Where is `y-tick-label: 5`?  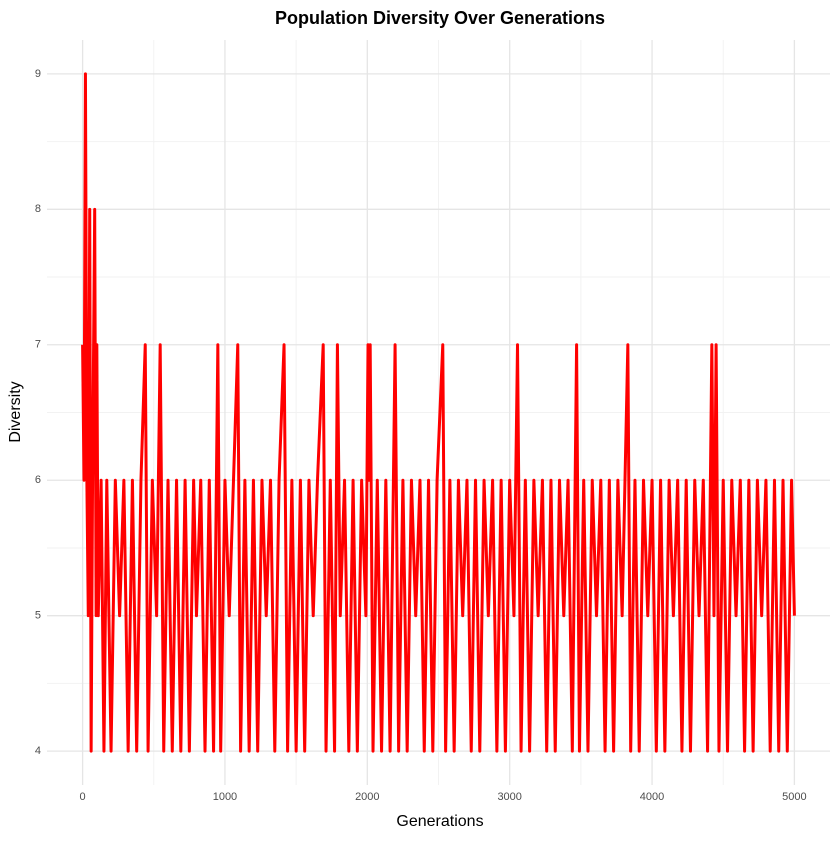 y-tick-label: 5 is located at coordinates (38, 616).